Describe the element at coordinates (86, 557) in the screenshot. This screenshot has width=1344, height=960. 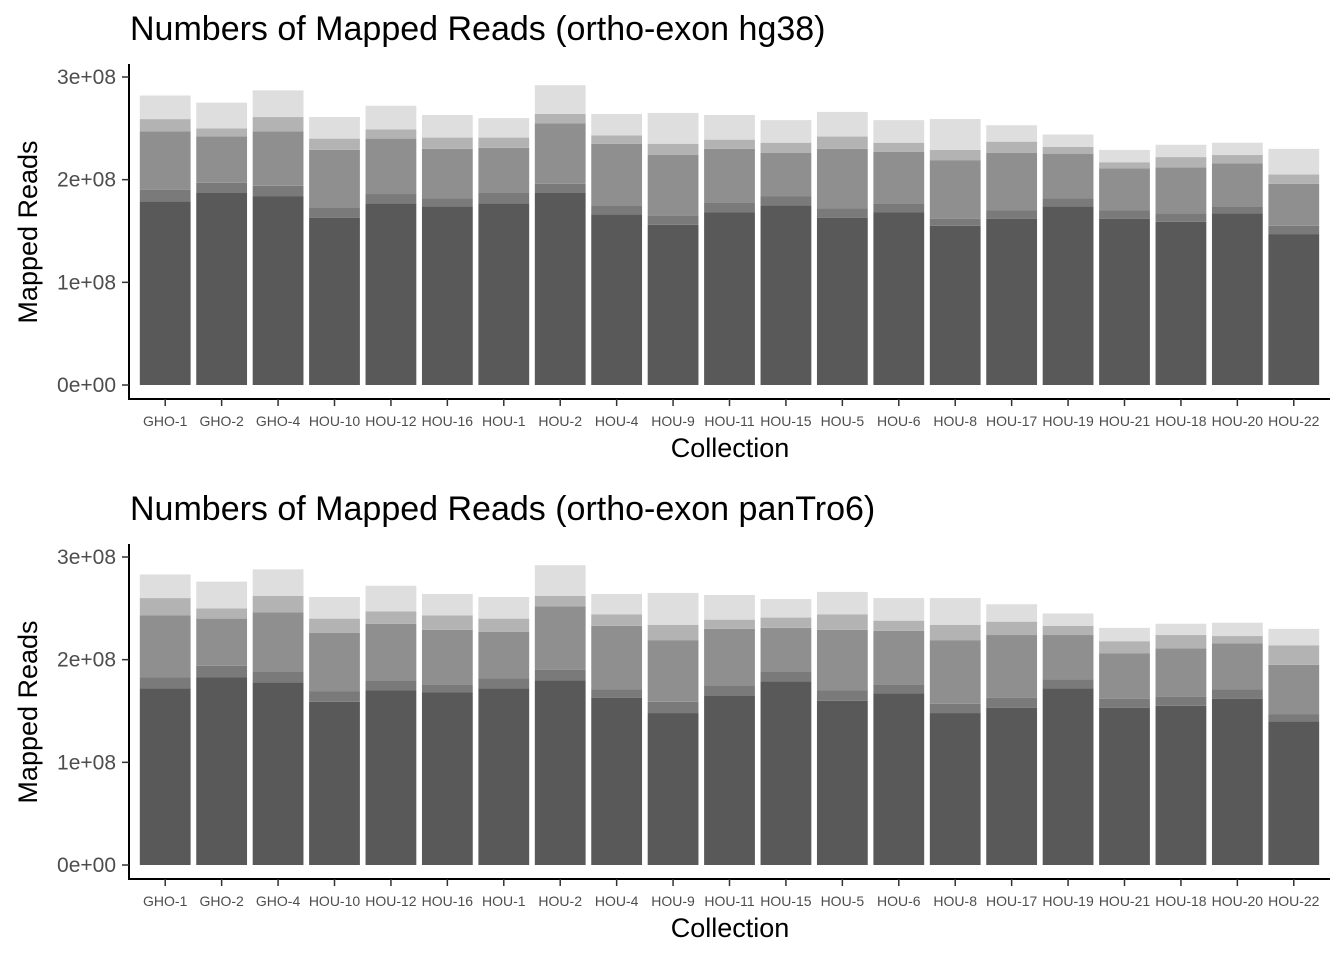
I see `y-tick-label: 3e+08` at that location.